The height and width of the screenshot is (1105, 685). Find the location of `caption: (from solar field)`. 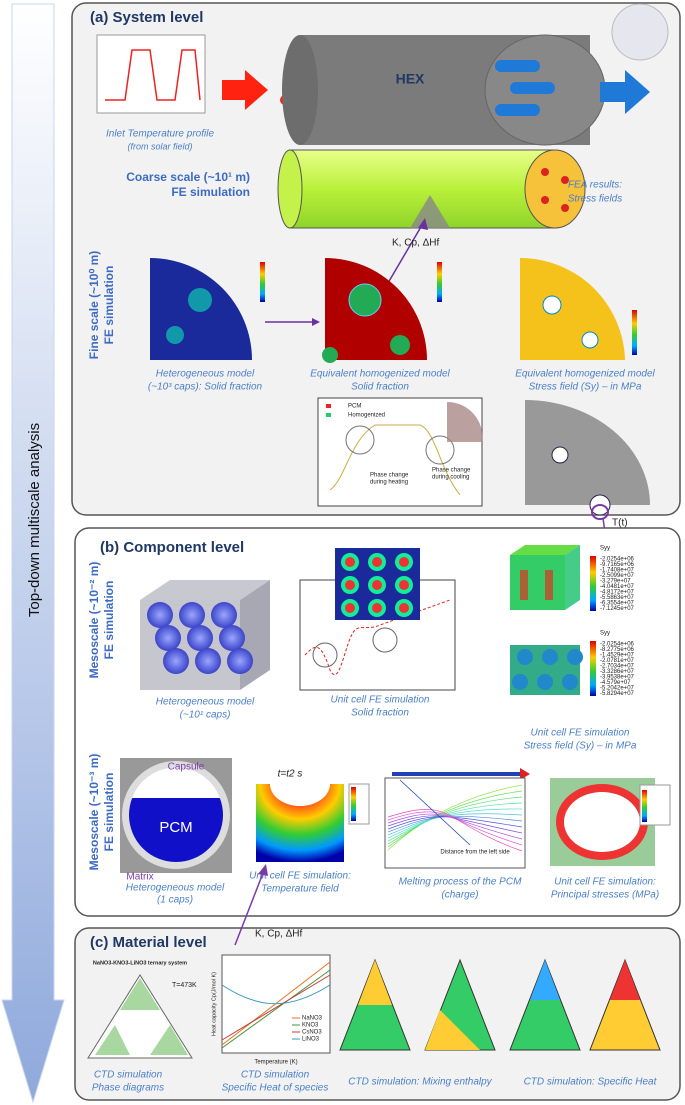

caption: (from solar field) is located at coordinates (159, 146).